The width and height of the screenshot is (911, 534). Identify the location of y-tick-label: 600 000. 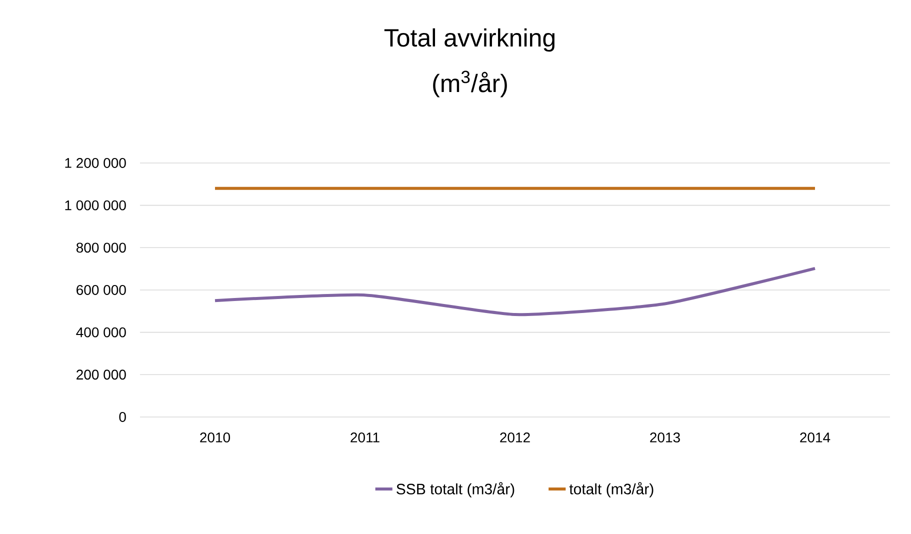
(101, 290).